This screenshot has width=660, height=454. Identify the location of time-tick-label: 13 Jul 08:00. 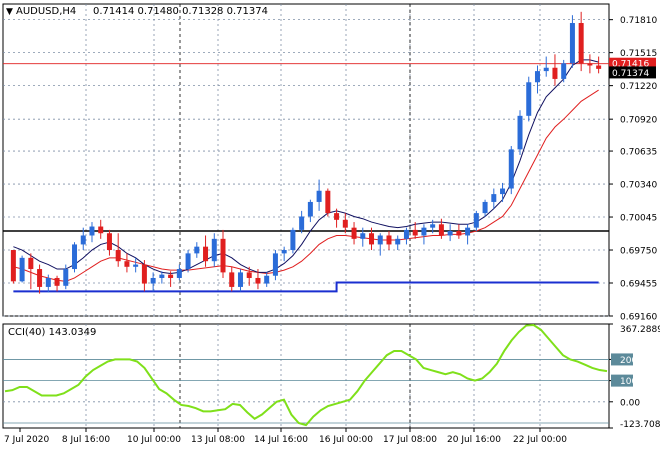
(218, 440).